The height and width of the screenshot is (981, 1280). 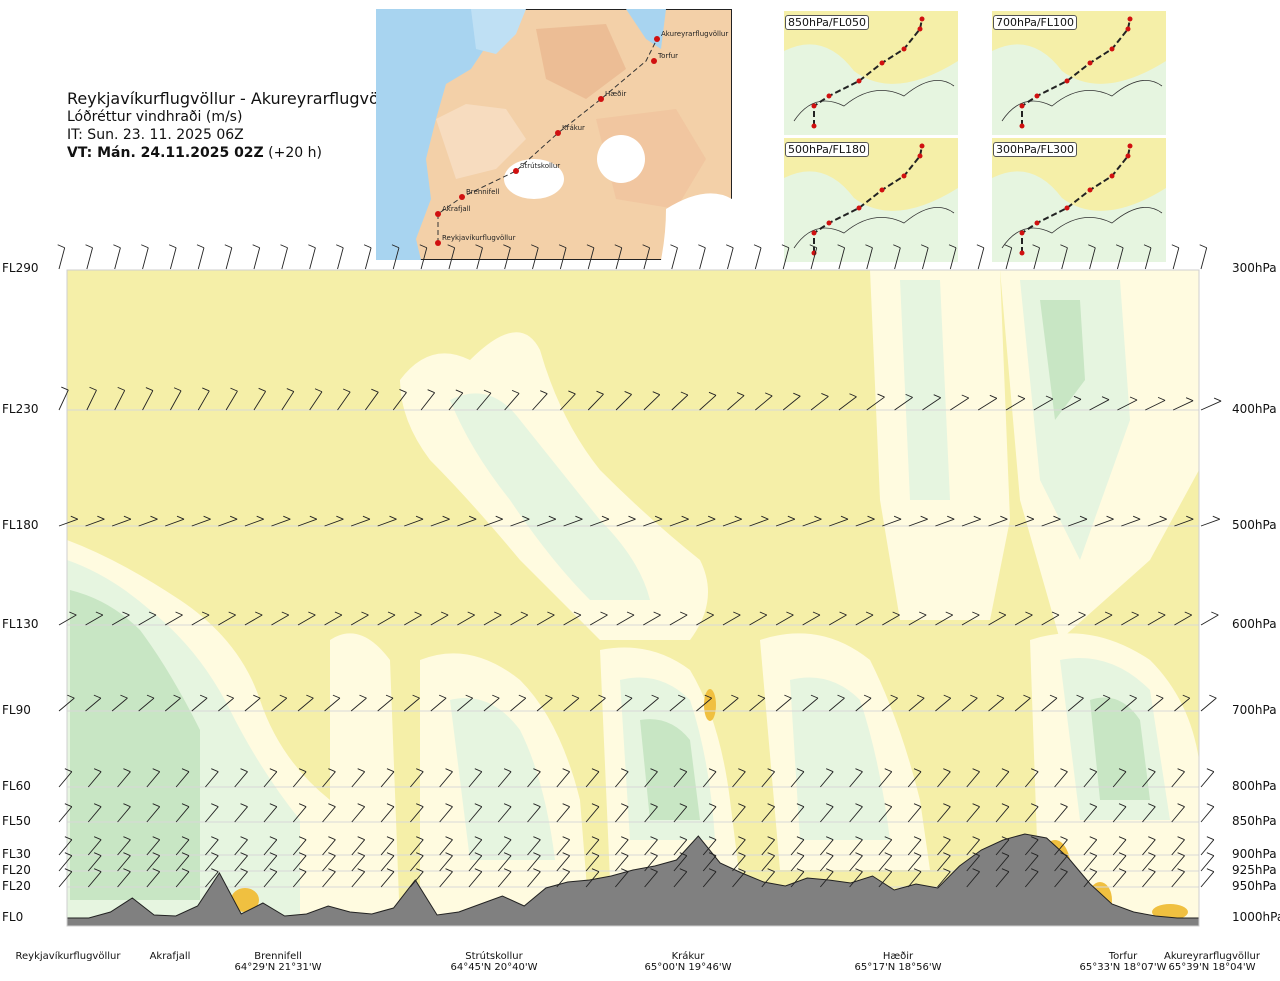 What do you see at coordinates (898, 962) in the screenshot?
I see `location-label: Hæðir 65°17'N 18°56'W` at bounding box center [898, 962].